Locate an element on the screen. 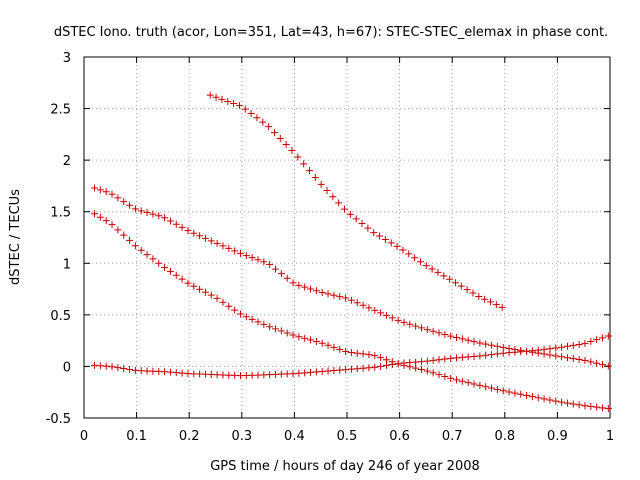 This screenshot has width=640, height=480. x-tick-label: 0.6 is located at coordinates (399, 436).